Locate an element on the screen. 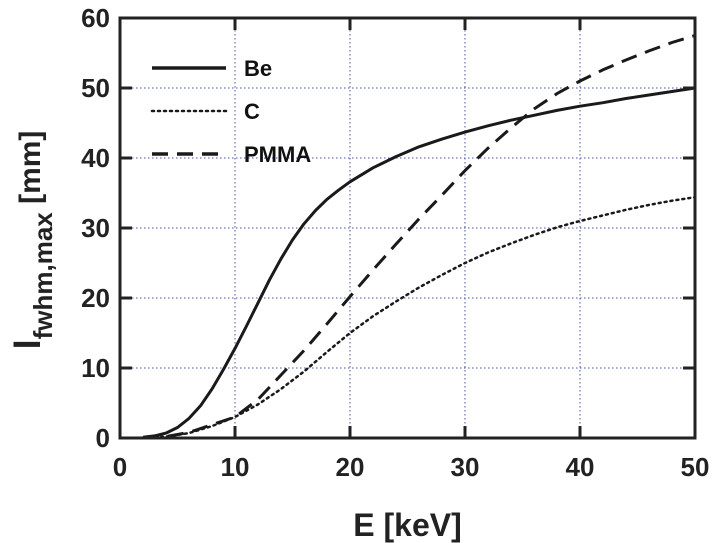 The height and width of the screenshot is (543, 714). y-tick-label: 50 is located at coordinates (95, 88).